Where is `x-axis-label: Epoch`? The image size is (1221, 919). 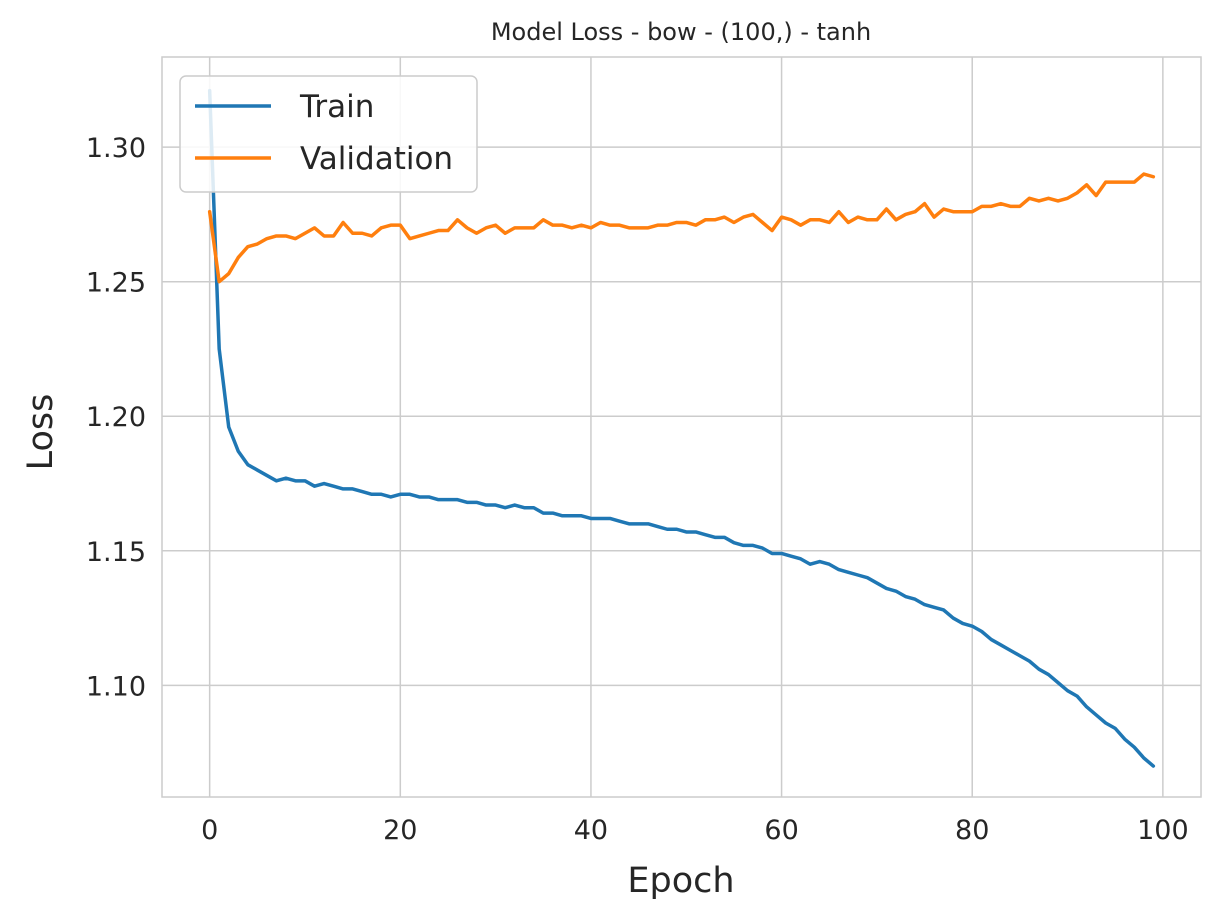 x-axis-label: Epoch is located at coordinates (680, 881).